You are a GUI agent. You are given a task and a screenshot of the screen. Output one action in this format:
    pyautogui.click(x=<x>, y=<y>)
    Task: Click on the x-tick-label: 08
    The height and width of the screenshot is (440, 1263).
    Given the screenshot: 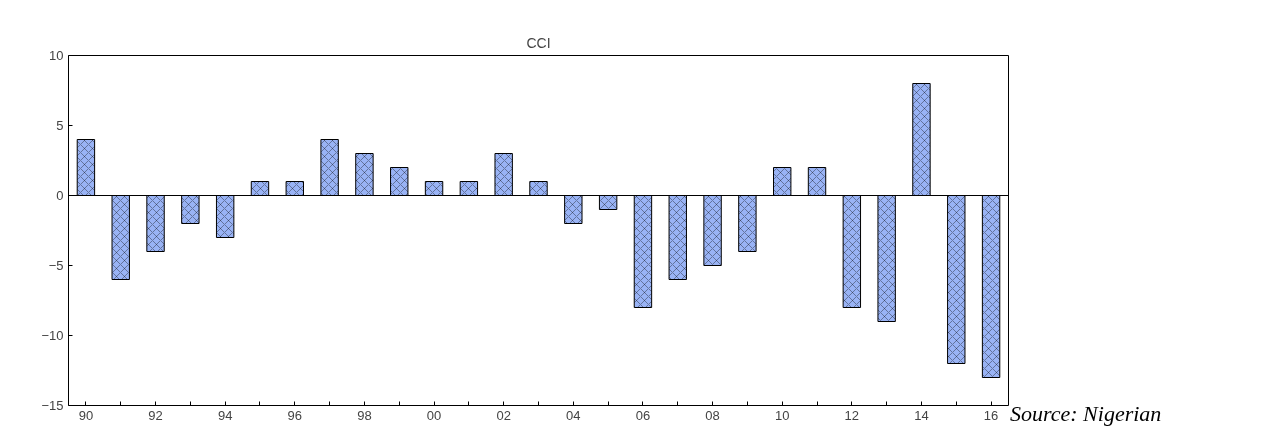 What is the action you would take?
    pyautogui.click(x=712, y=415)
    